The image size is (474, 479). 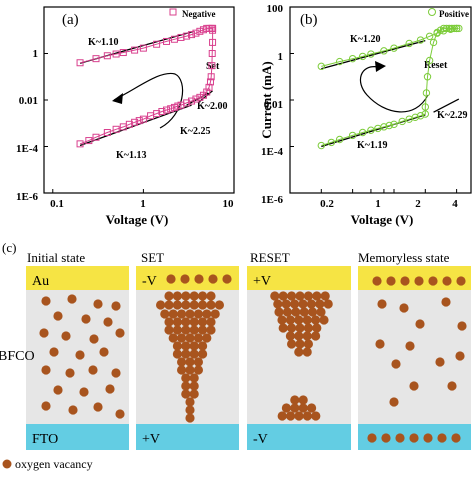 What do you see at coordinates (309, 20) in the screenshot?
I see `panel-b-label: (b)` at bounding box center [309, 20].